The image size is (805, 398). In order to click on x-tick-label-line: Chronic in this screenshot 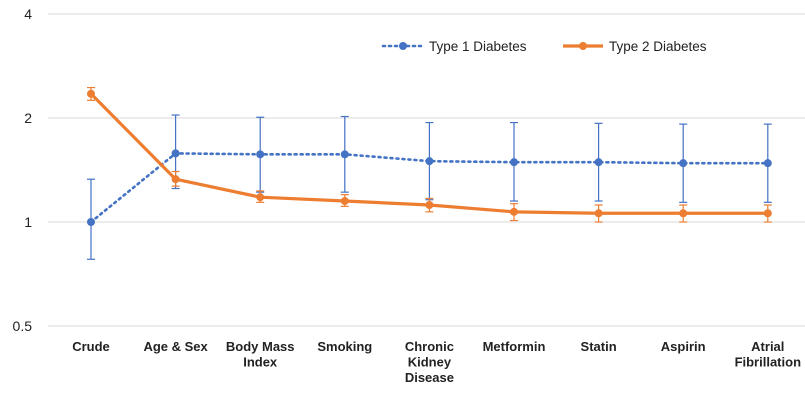, I will do `click(429, 346)`.